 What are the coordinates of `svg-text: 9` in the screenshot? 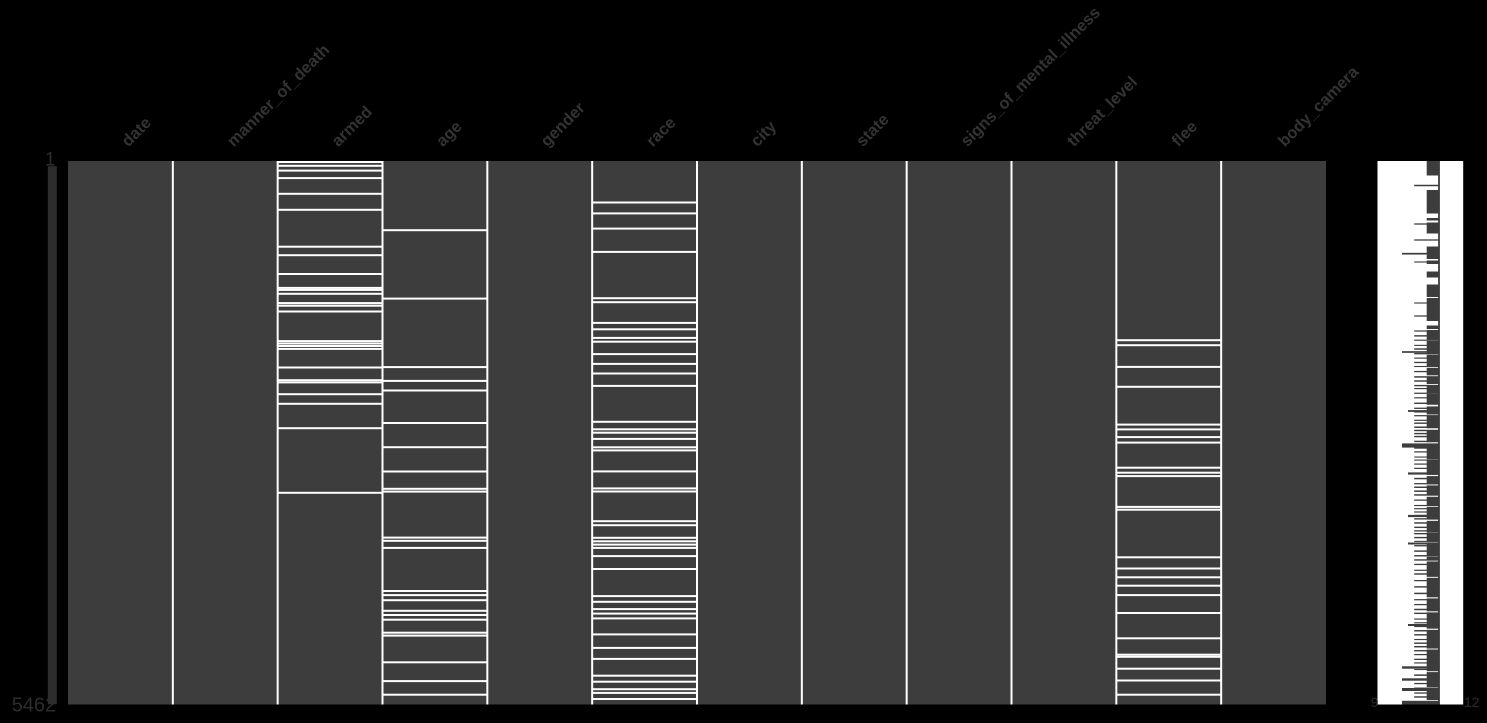 It's located at (1375, 702).